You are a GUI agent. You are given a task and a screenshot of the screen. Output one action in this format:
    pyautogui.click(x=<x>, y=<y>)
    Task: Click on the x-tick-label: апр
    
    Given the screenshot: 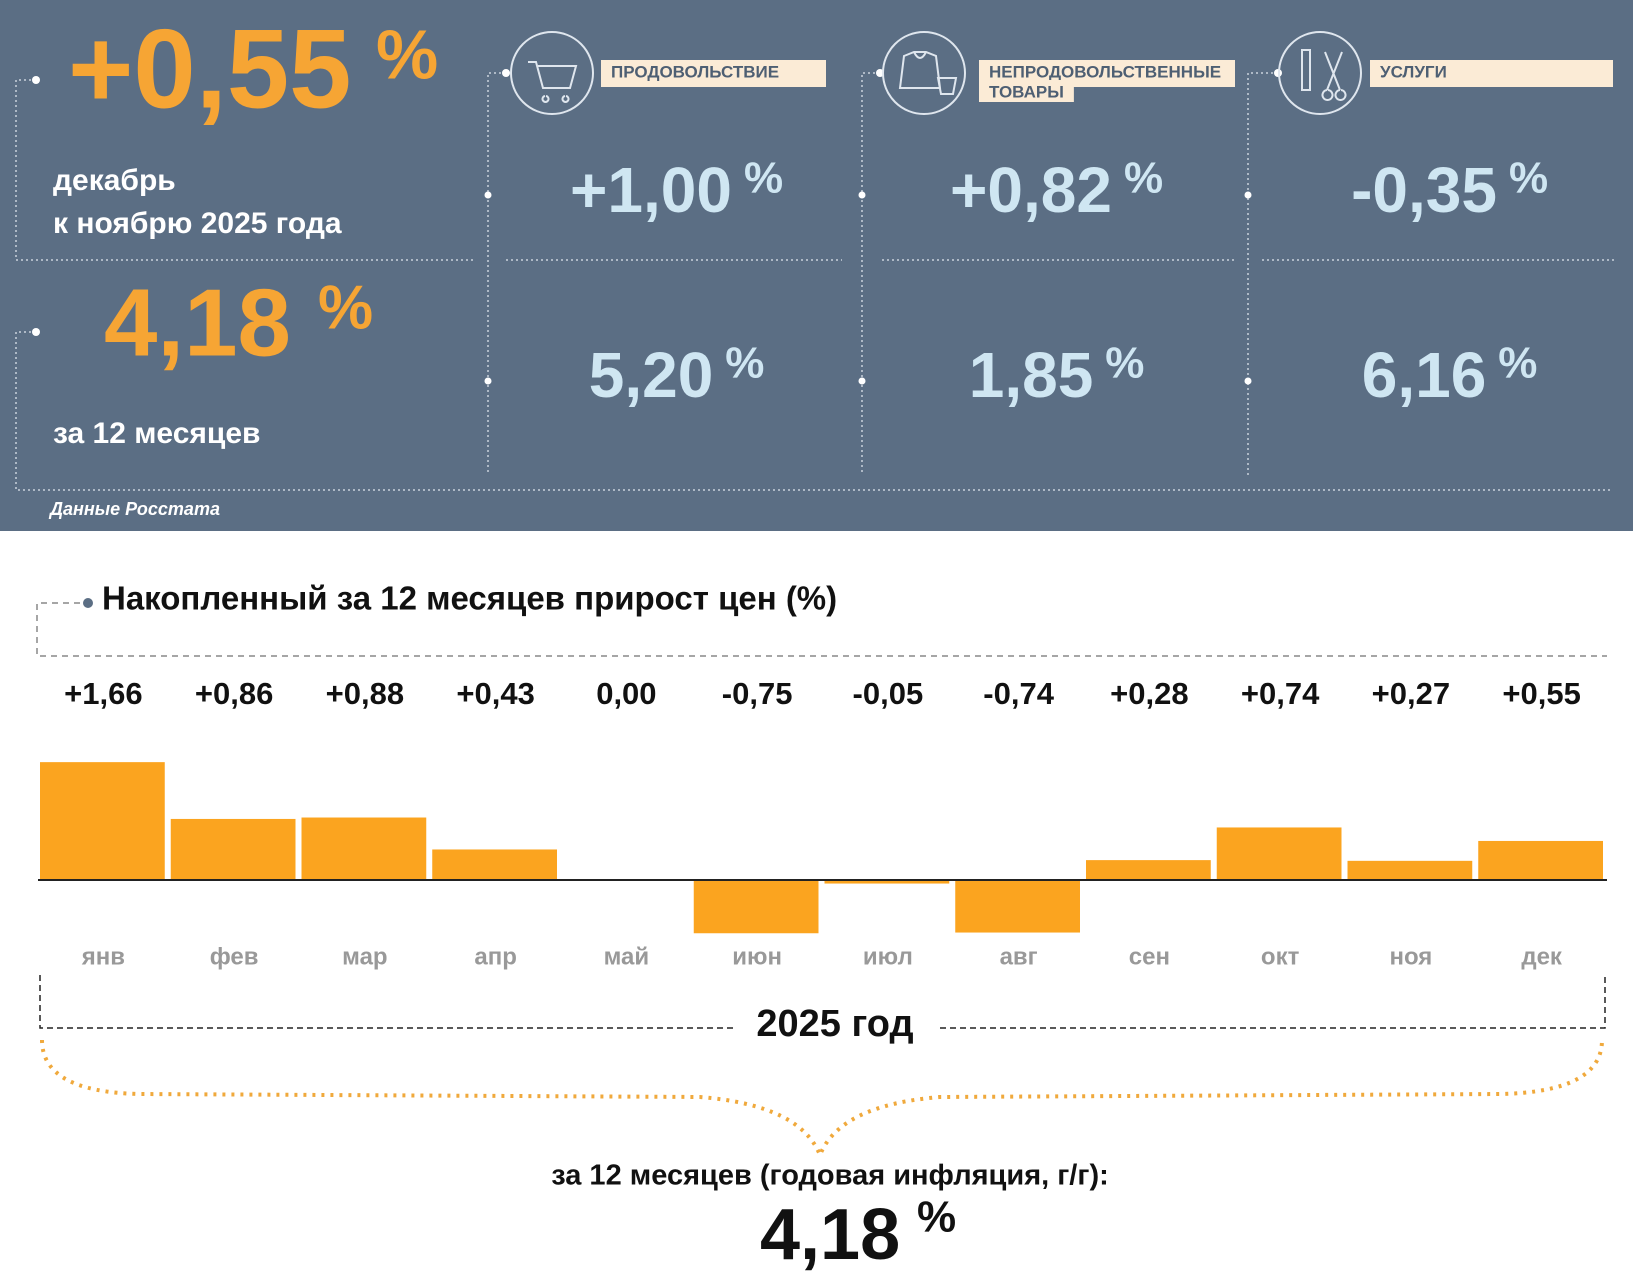 What is the action you would take?
    pyautogui.click(x=495, y=956)
    